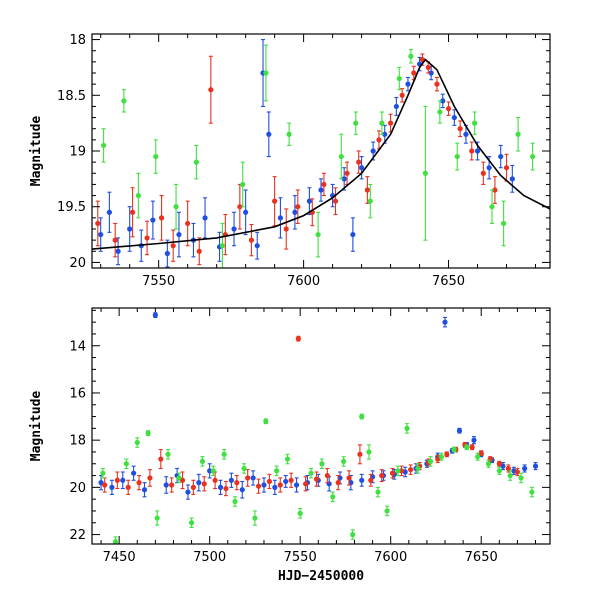 The image size is (600, 600). I want to click on y-axis-title: Magnitude, so click(36, 151).